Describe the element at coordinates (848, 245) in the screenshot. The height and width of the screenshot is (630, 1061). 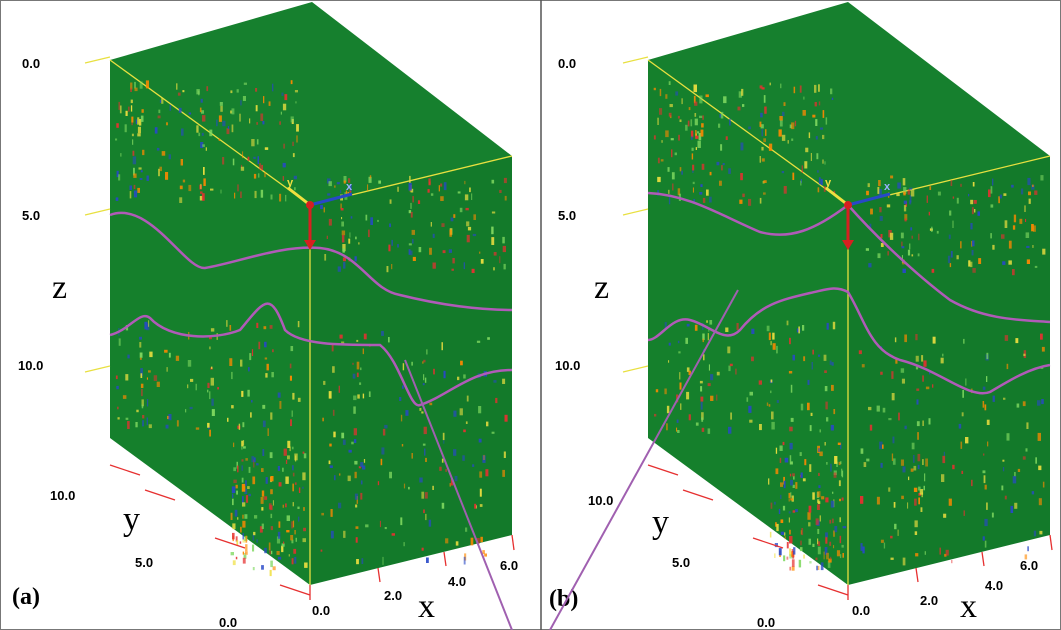
I see `origin-down-arrowhead` at that location.